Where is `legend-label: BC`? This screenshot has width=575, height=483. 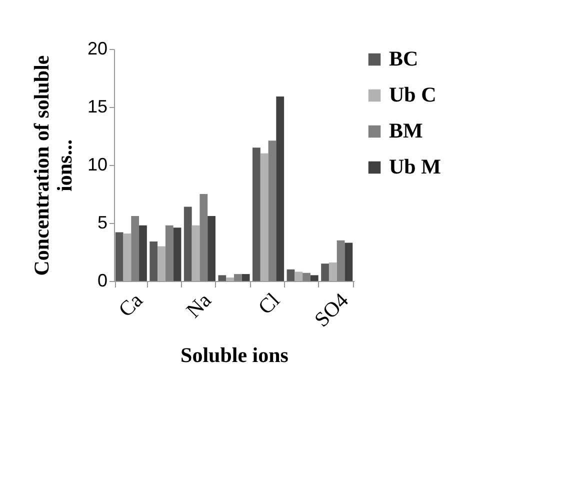
legend-label: BC is located at coordinates (403, 58).